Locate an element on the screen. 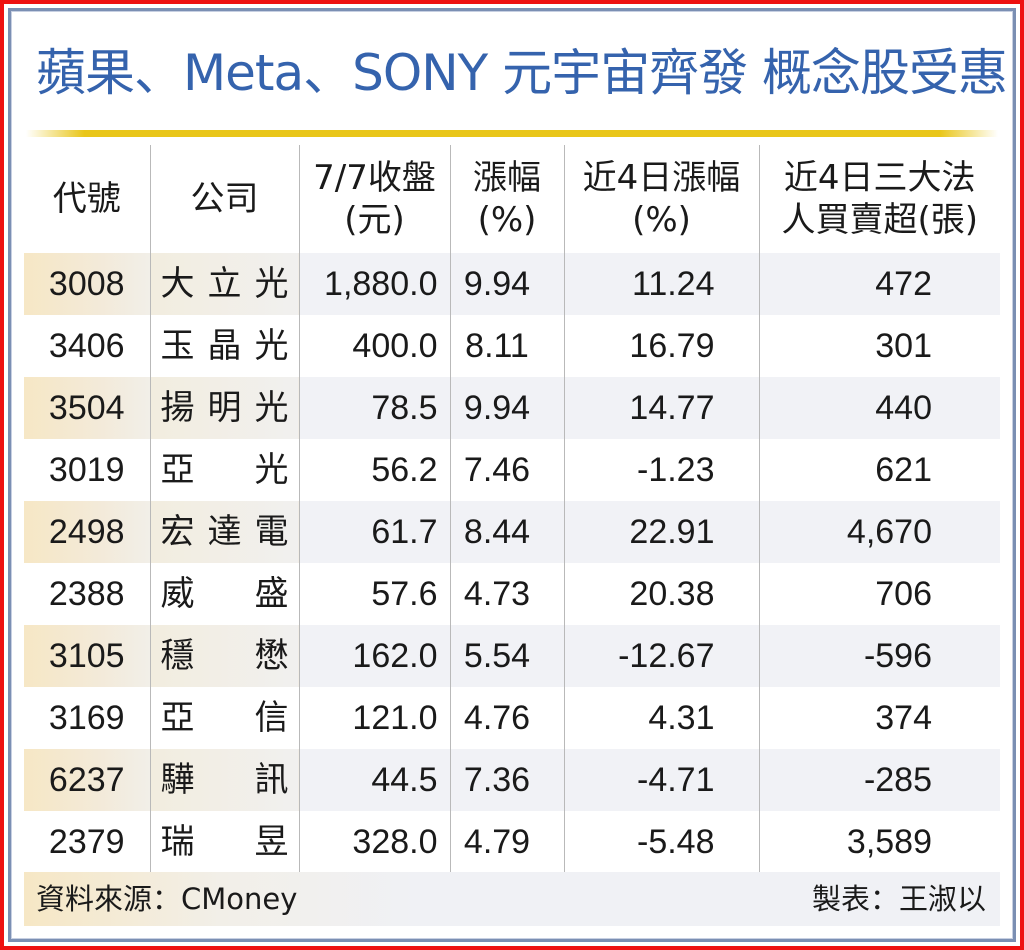 Image resolution: width=1024 pixels, height=950 pixels. table-row: 3105 穩懋 162.0 5.54 -12.67 -596 is located at coordinates (512, 656).